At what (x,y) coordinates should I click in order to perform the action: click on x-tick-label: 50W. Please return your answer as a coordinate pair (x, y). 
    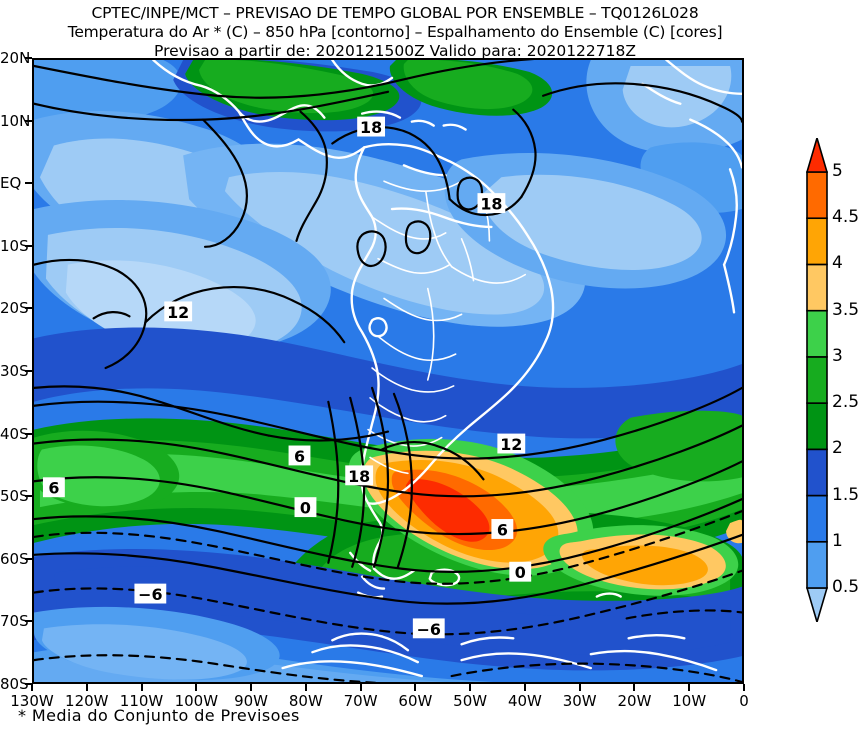
    Looking at the image, I should click on (470, 701).